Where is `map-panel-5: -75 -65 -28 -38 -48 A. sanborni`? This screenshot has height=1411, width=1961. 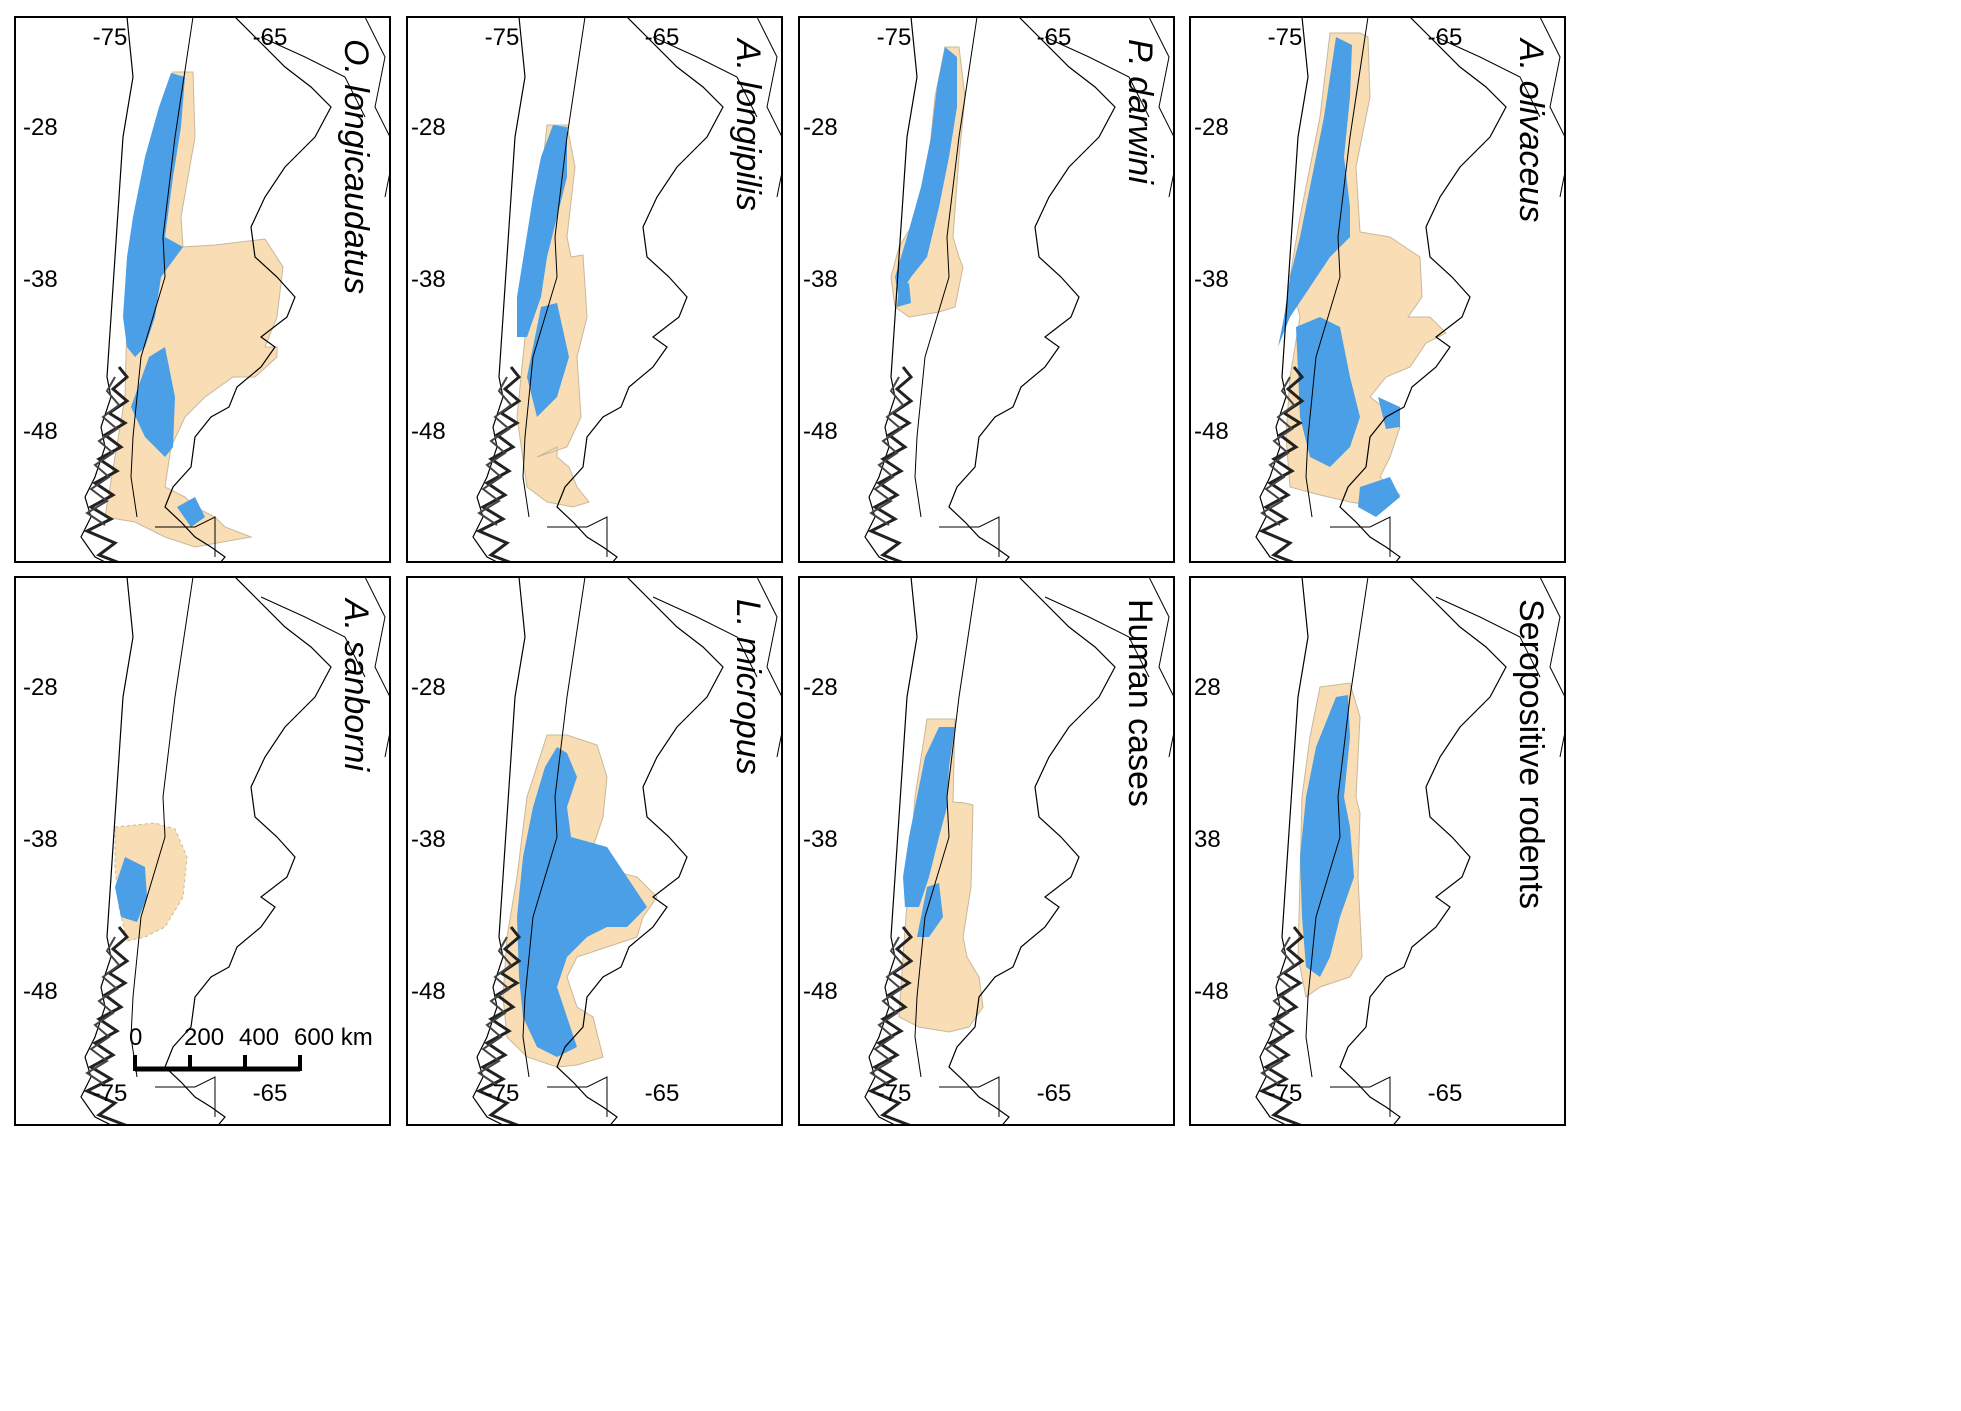 map-panel-5: -75 -65 -28 -38 -48 A. sanborni is located at coordinates (202, 851).